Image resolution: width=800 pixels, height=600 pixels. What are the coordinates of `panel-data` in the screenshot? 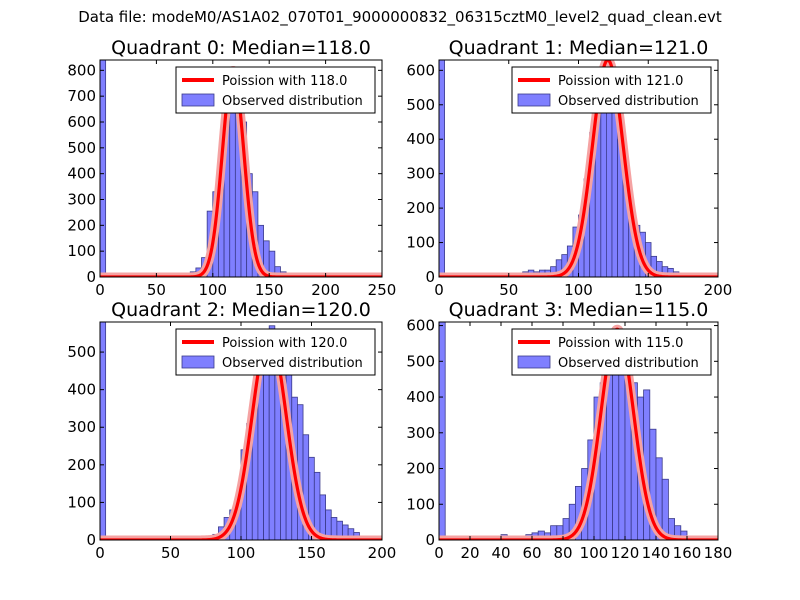 It's located at (241, 168).